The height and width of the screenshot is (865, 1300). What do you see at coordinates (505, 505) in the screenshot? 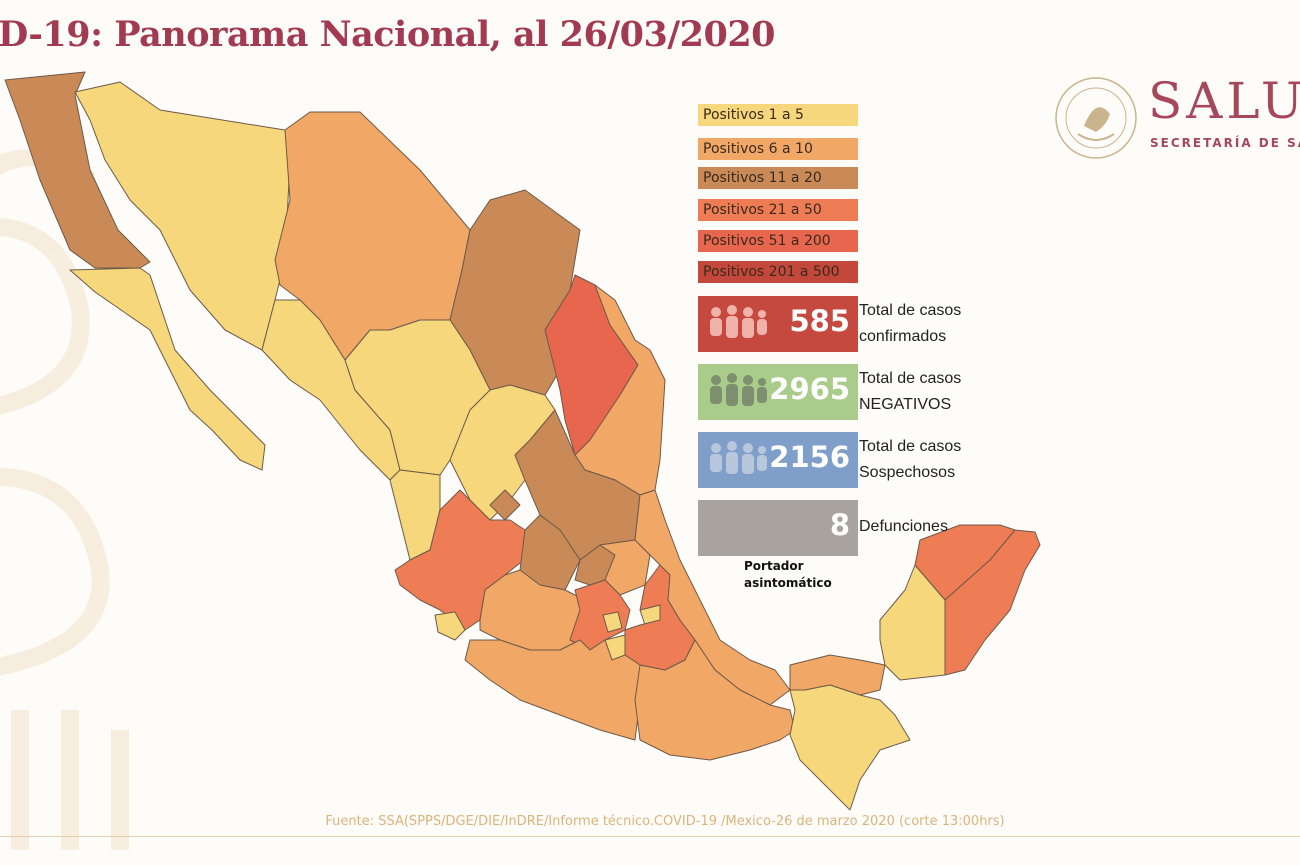
I see `state-aguascalientes` at bounding box center [505, 505].